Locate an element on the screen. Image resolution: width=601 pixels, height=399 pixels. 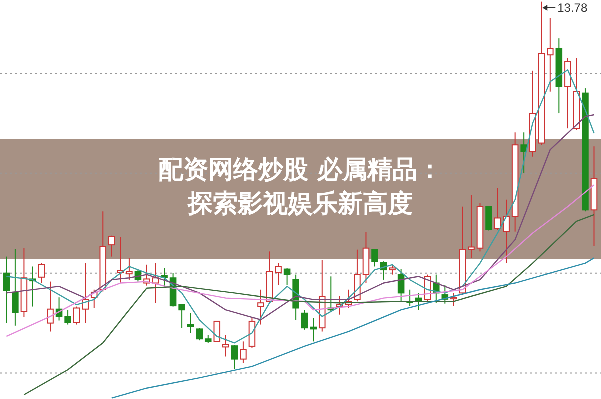
annotation: 13.78 is located at coordinates (573, 8).